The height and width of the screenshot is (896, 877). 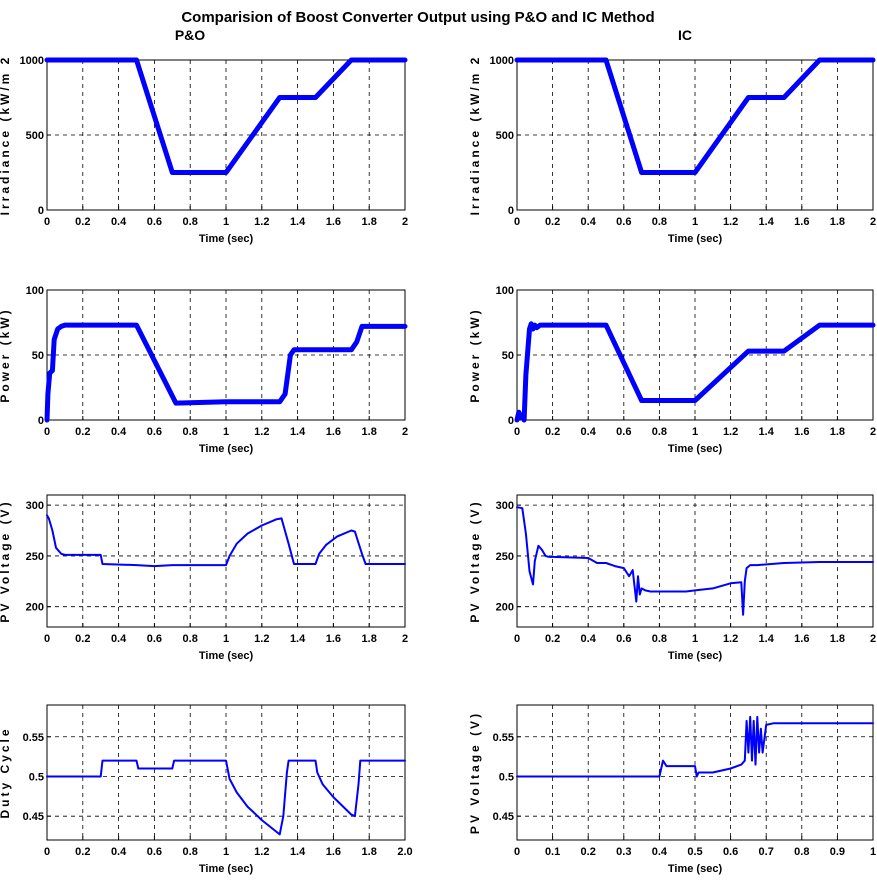 What do you see at coordinates (766, 852) in the screenshot?
I see `x-tick-label: 0.7` at bounding box center [766, 852].